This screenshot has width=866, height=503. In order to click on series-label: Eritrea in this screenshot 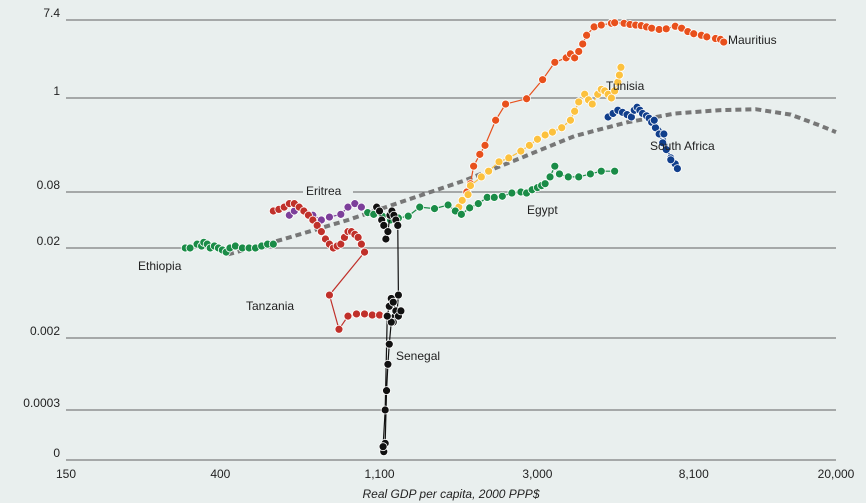, I will do `click(324, 191)`.